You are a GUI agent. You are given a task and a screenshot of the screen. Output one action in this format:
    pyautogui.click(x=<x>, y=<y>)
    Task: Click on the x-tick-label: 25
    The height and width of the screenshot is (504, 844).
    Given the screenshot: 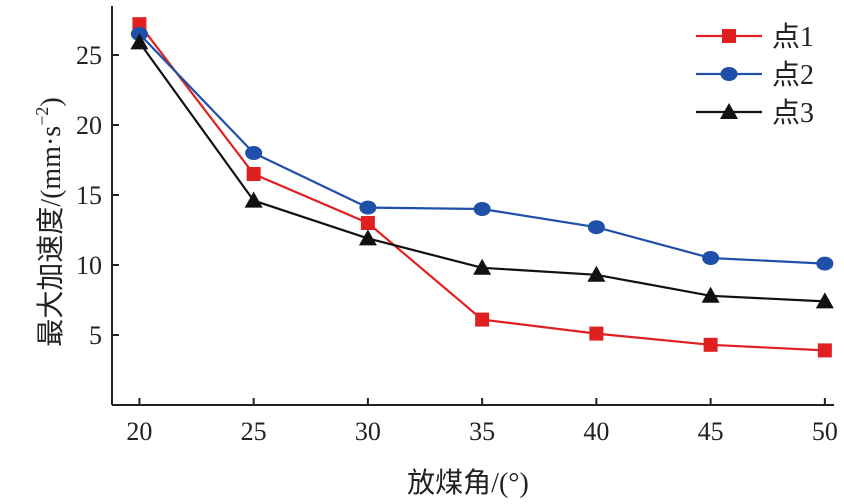 What is the action you would take?
    pyautogui.click(x=254, y=431)
    